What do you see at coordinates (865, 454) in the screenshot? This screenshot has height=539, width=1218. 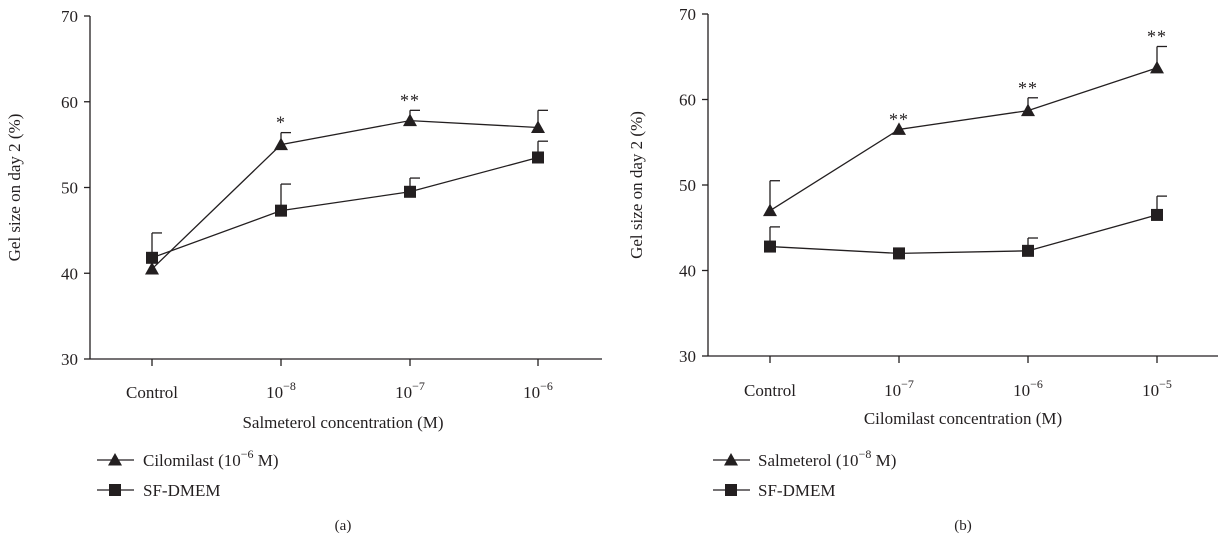 I see `legend-label-exponent: −8` at bounding box center [865, 454].